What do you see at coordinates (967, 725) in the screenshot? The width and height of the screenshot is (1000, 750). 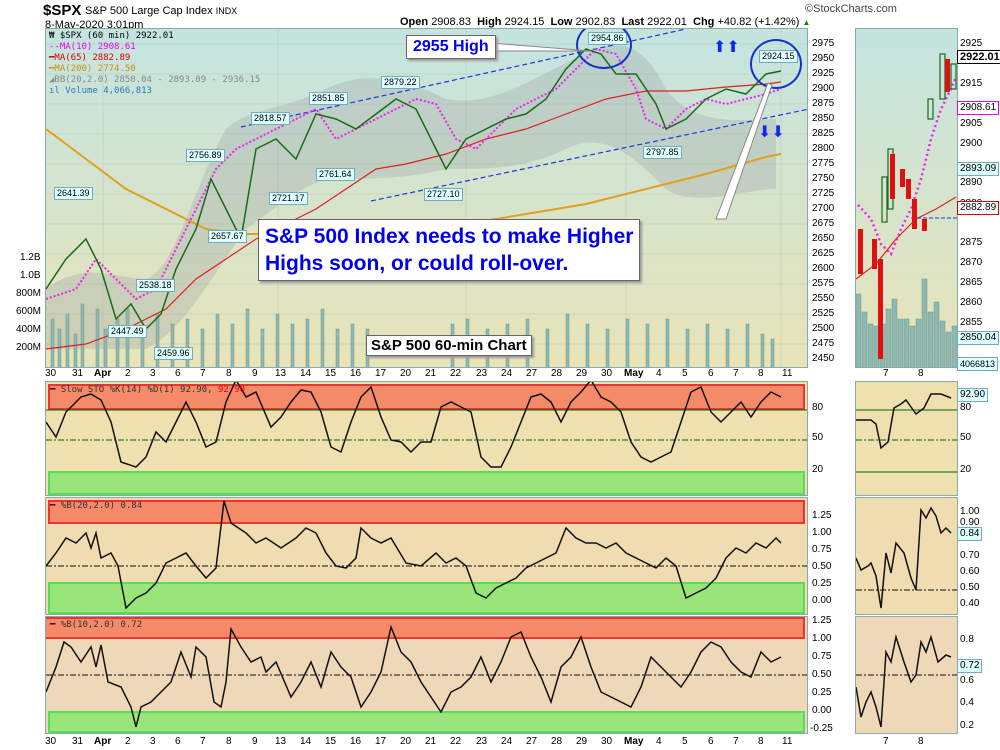 I see `zoom-pctb10-tick: 0.2` at bounding box center [967, 725].